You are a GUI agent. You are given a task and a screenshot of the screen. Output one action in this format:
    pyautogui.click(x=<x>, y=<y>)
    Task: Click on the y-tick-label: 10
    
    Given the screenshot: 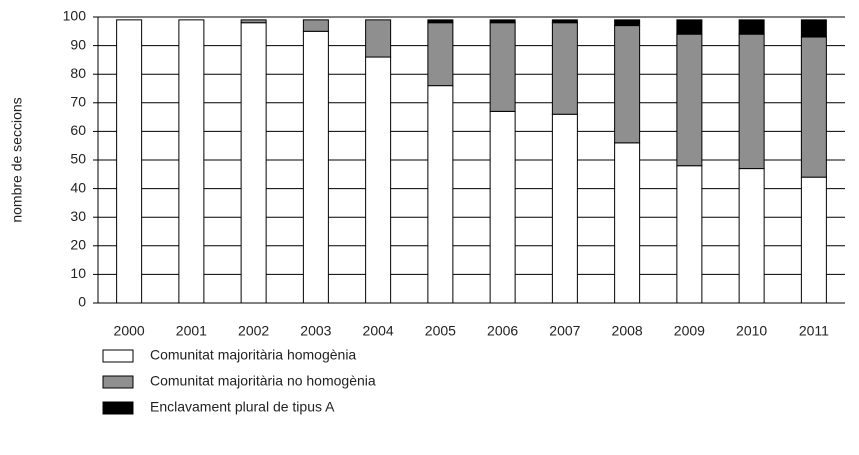 What is the action you would take?
    pyautogui.click(x=78, y=273)
    